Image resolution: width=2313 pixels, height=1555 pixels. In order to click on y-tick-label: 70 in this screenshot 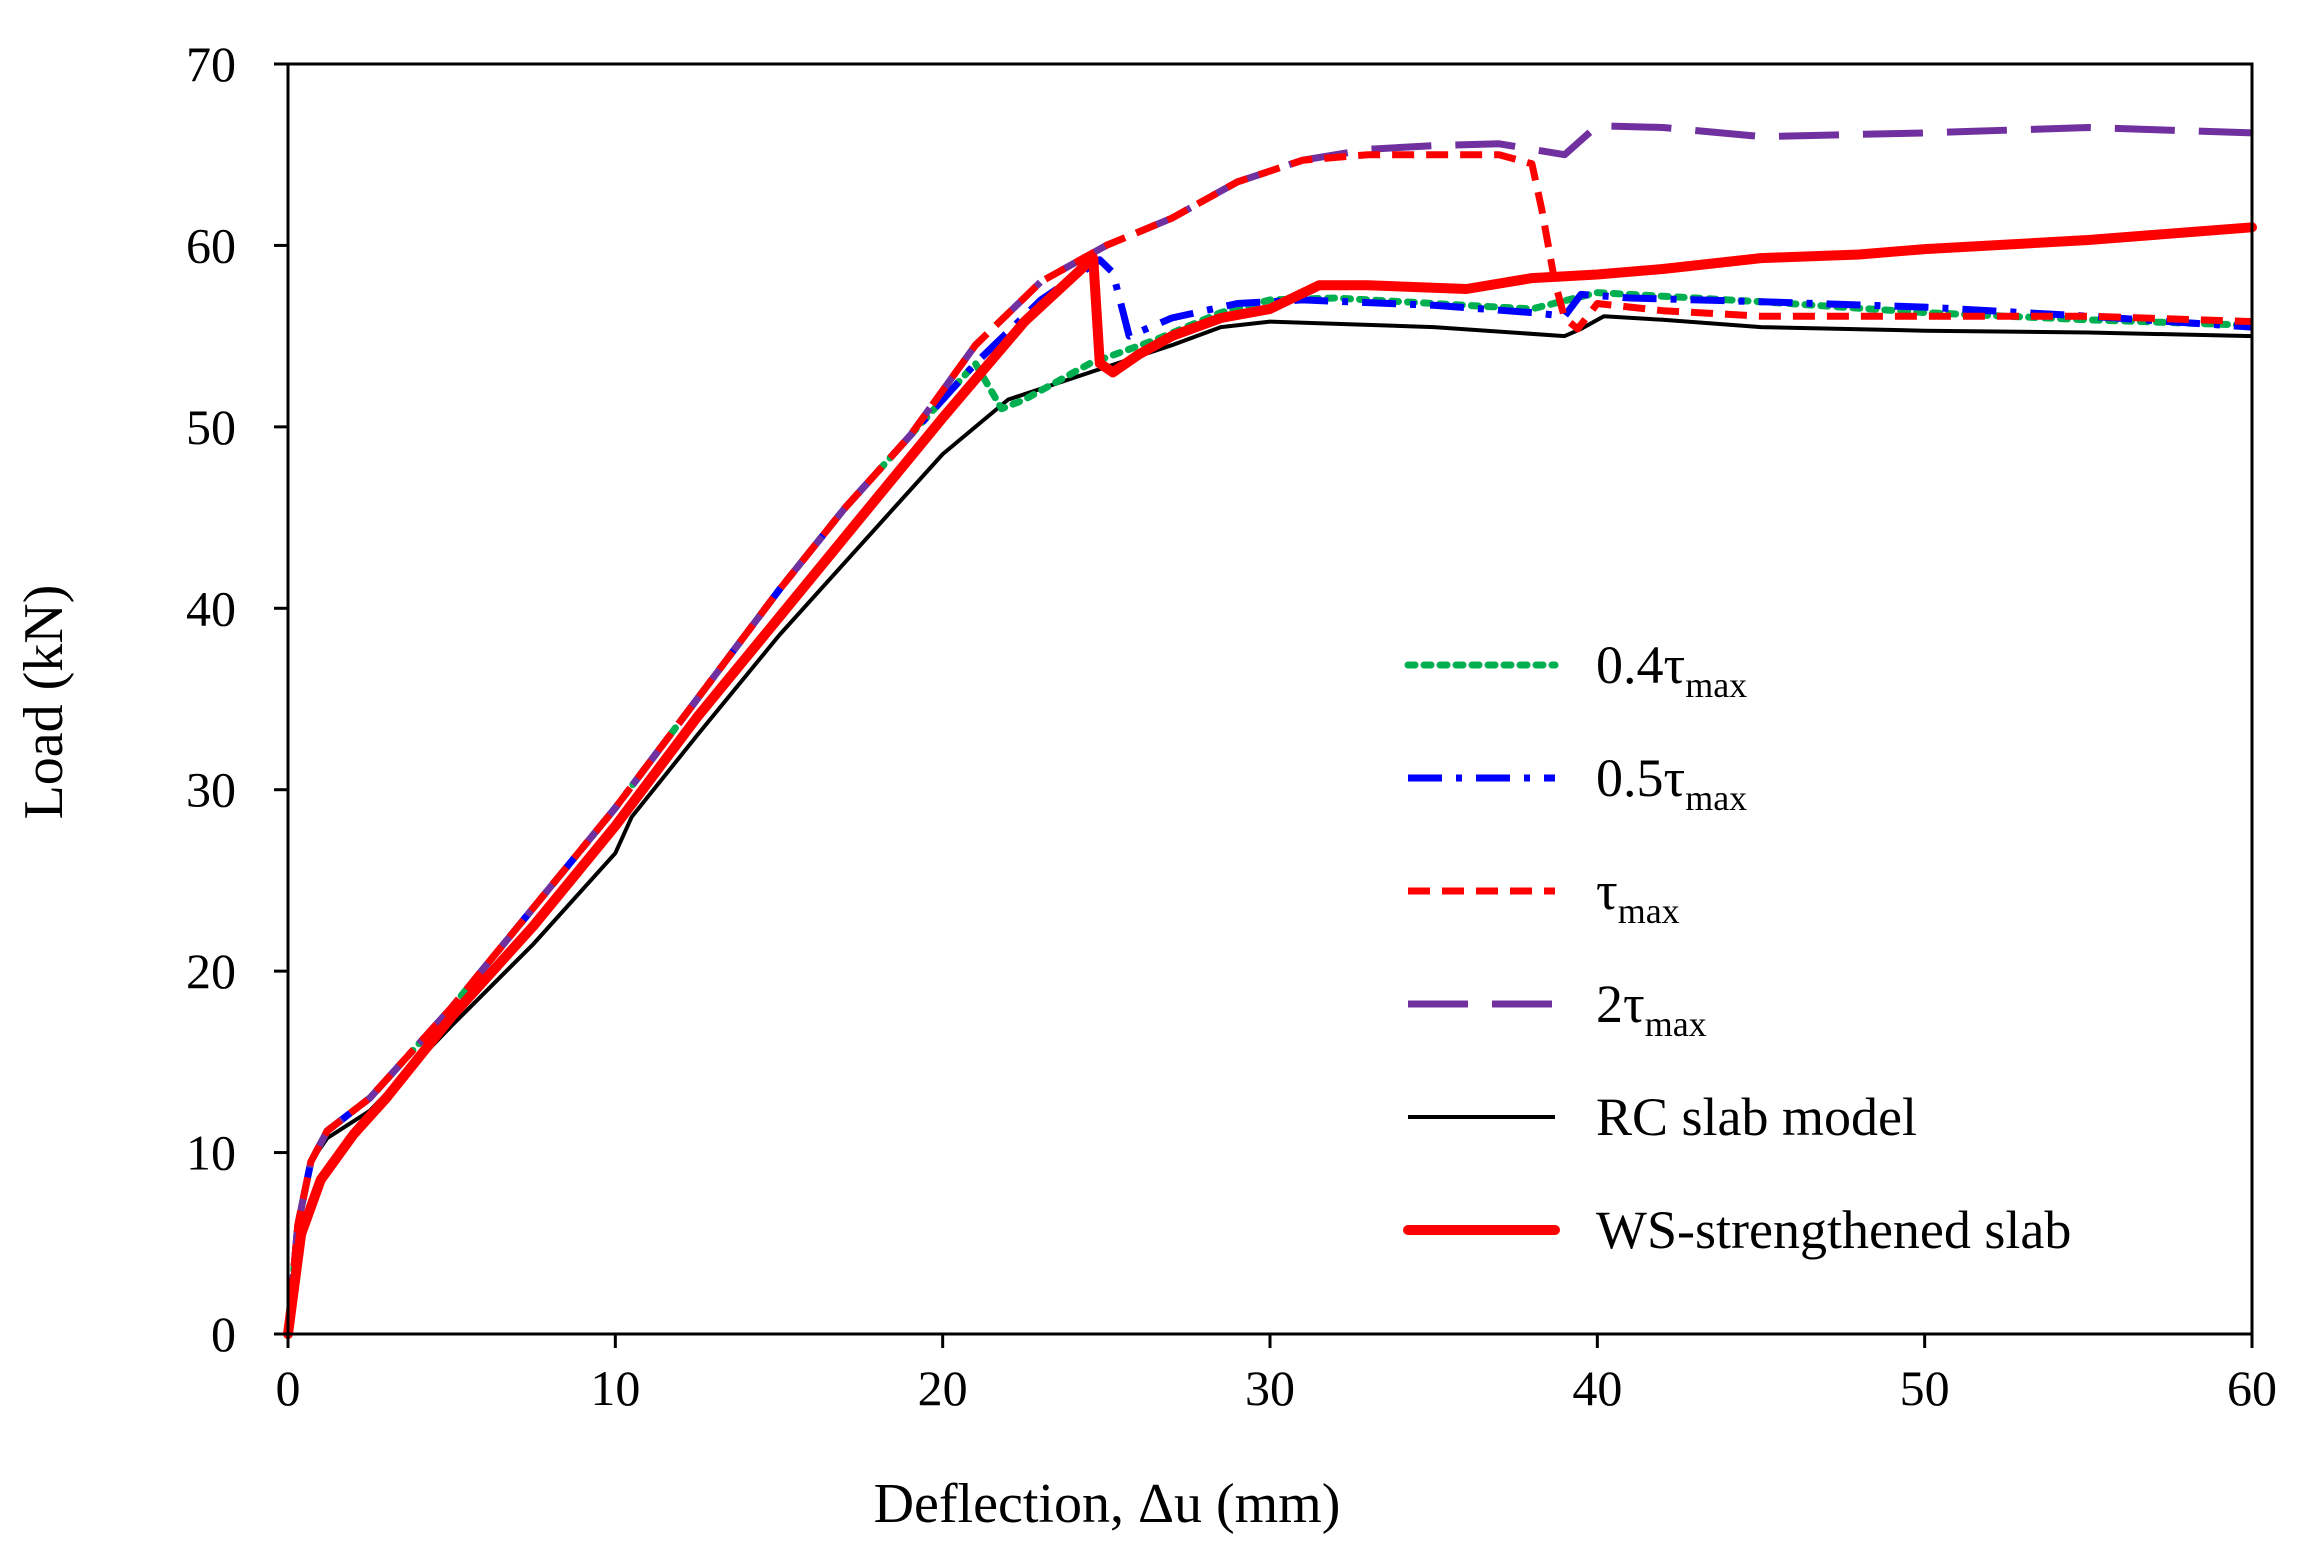, I will do `click(211, 64)`.